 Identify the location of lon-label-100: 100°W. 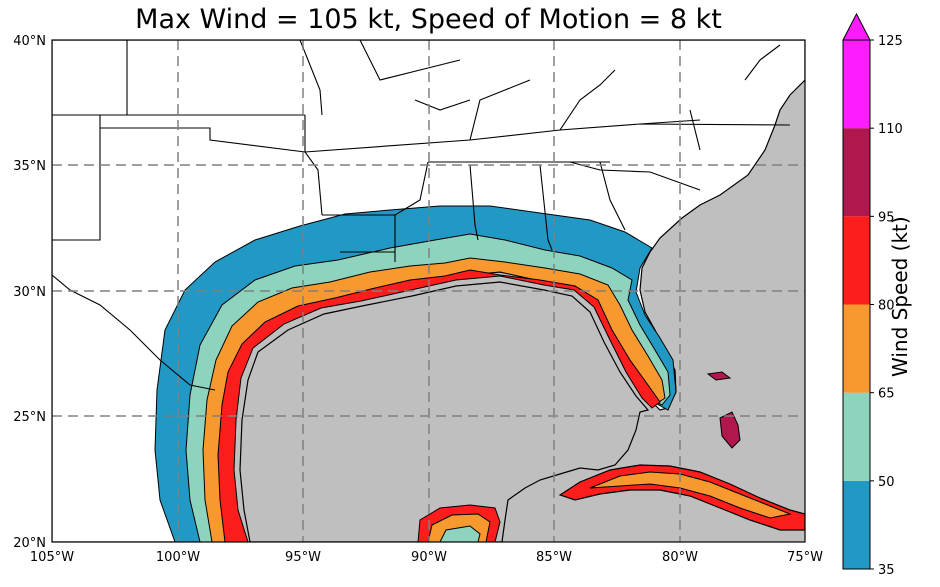
(178, 557).